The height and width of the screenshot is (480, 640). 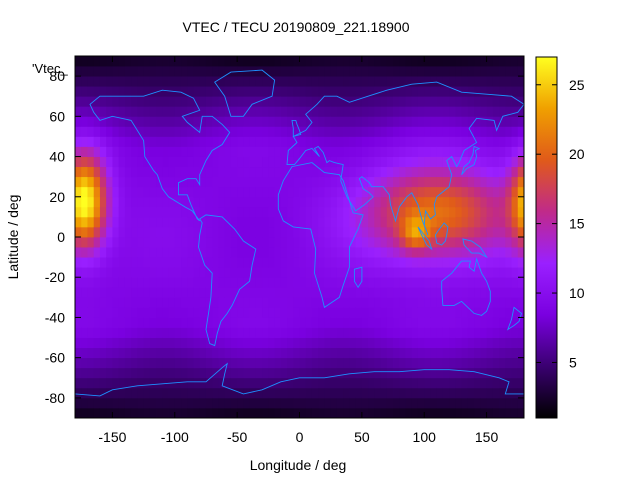 What do you see at coordinates (57, 197) in the screenshot?
I see `y-tick-label: 20` at bounding box center [57, 197].